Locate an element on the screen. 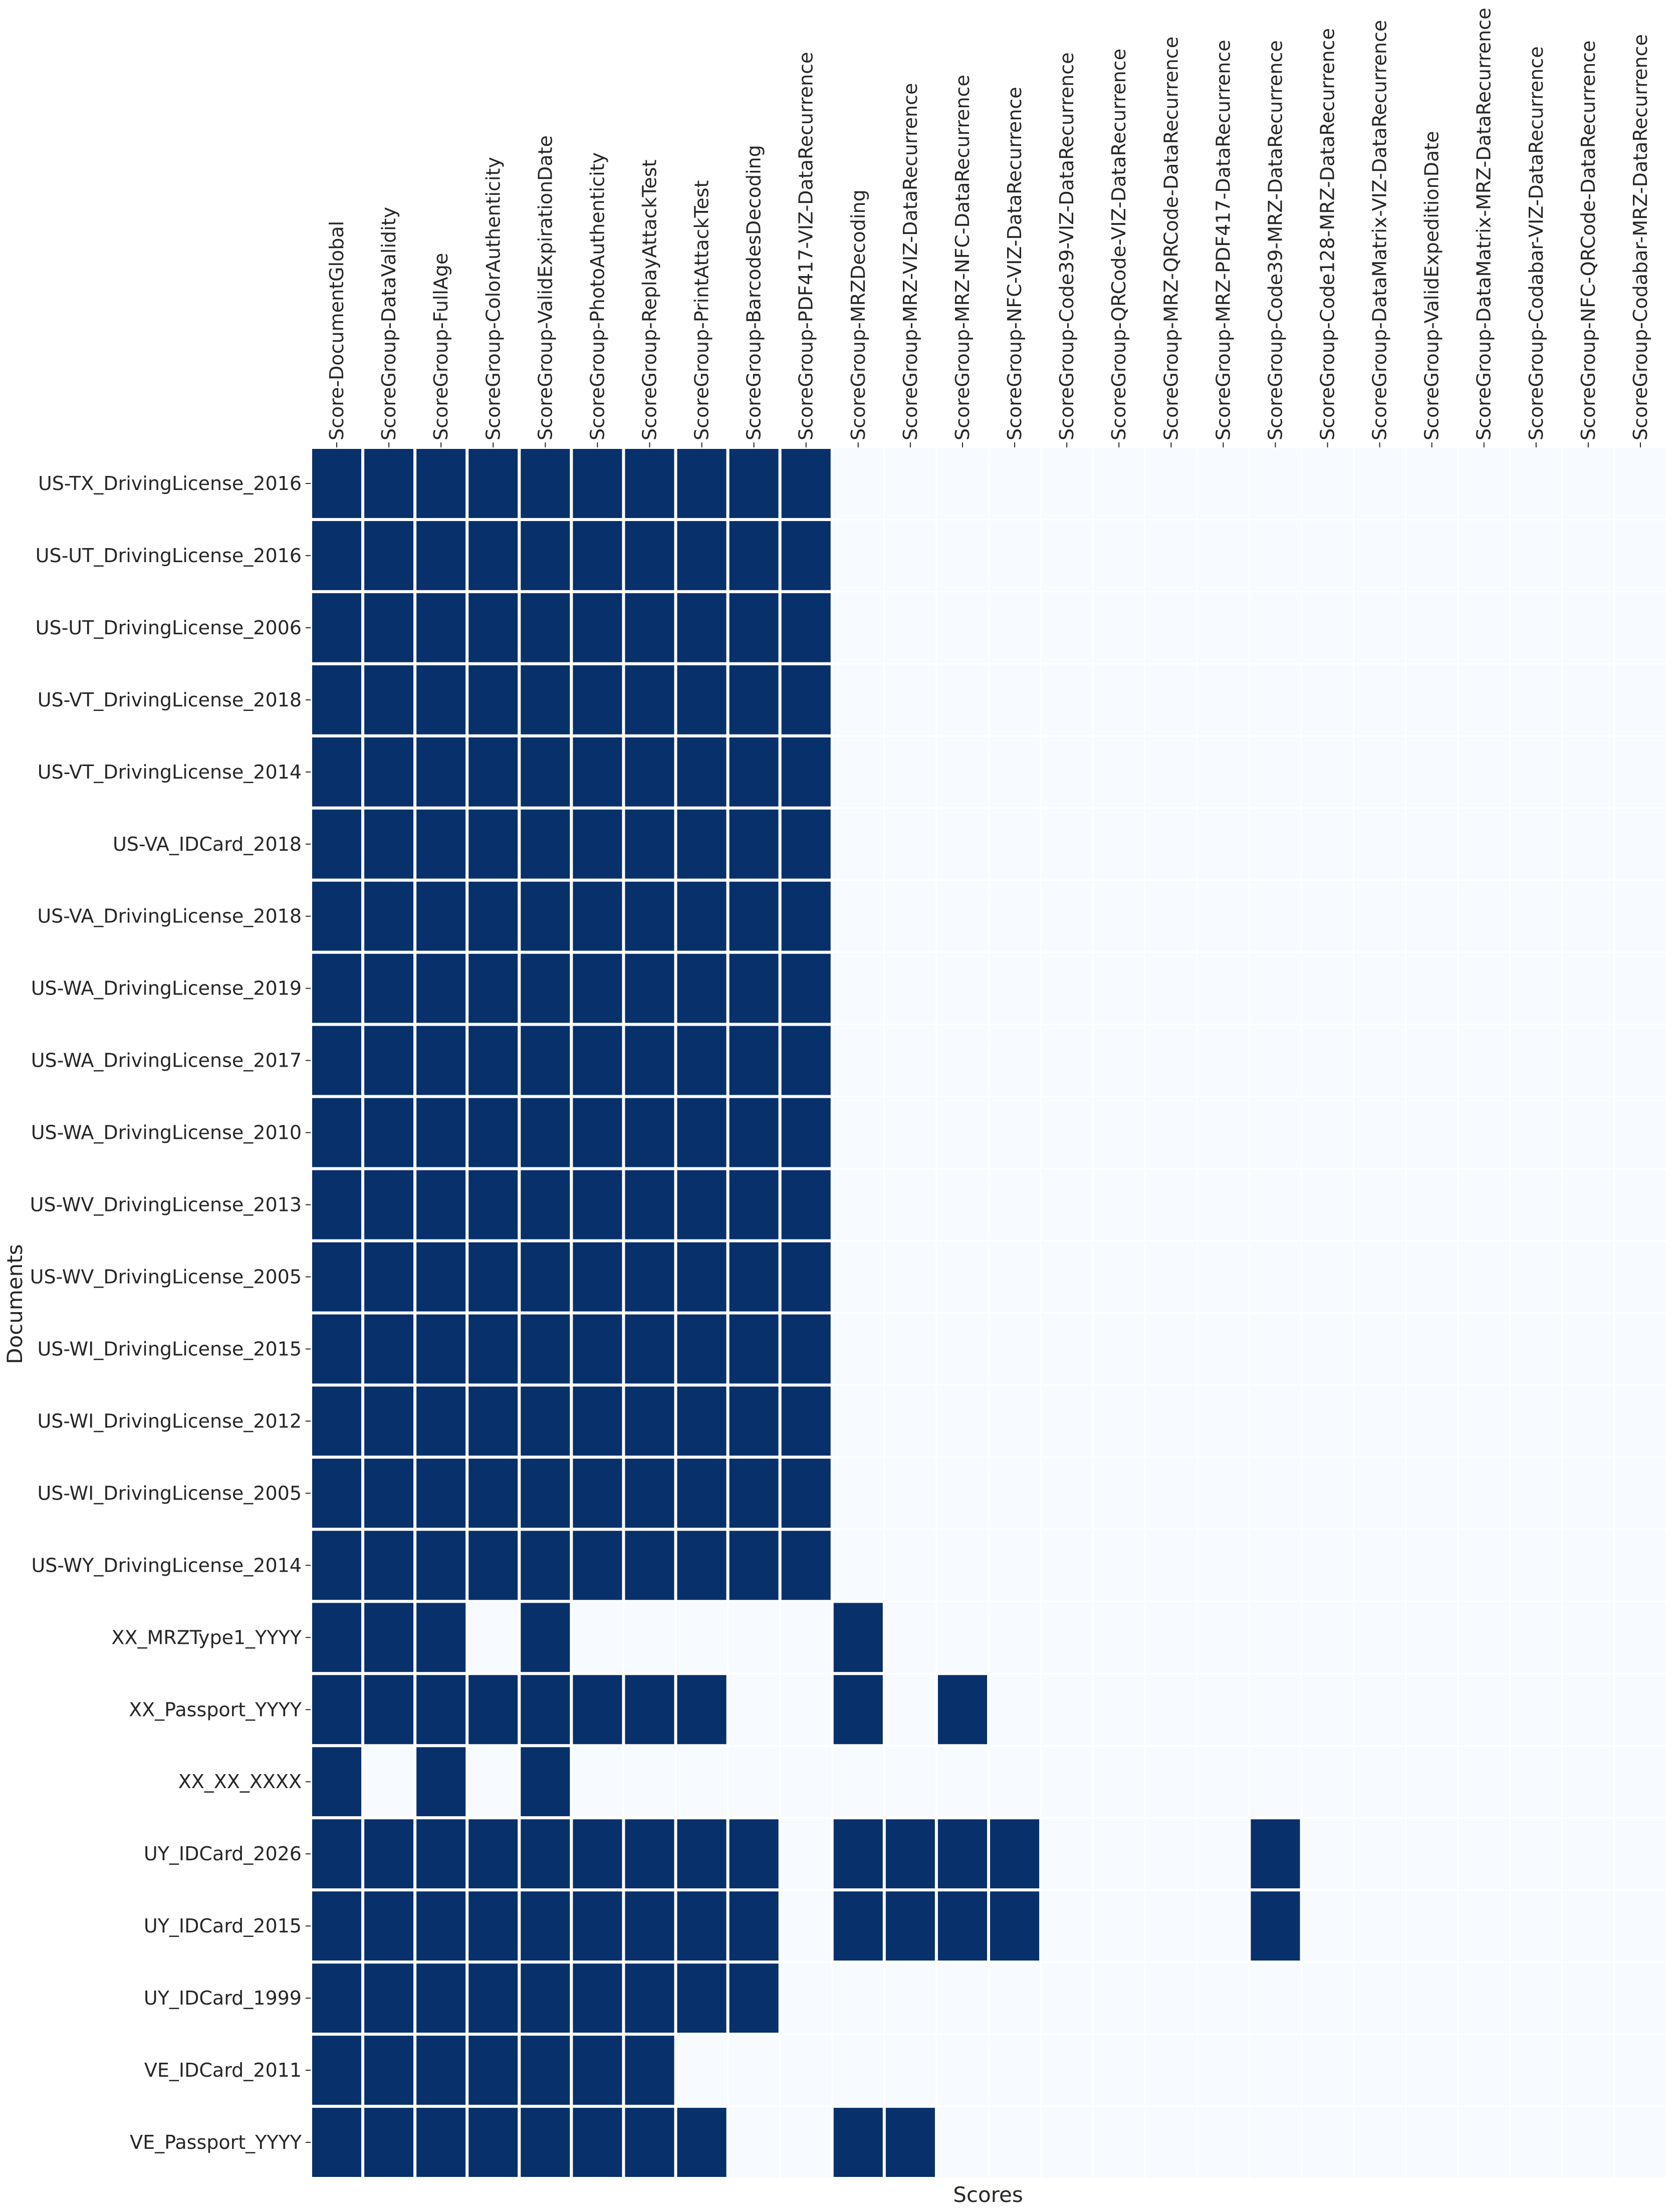  row-label: US-WV_DrivingLicense_2005 is located at coordinates (166, 1277).